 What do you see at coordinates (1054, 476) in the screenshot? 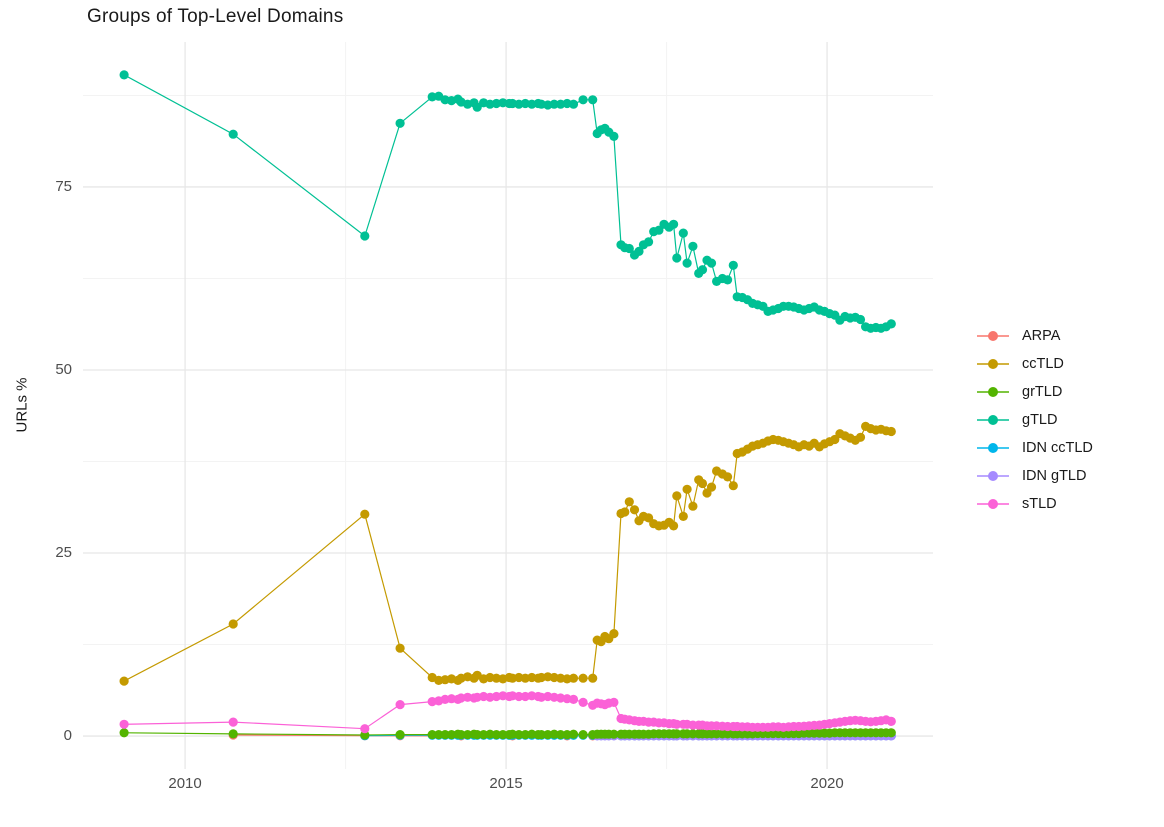
I see `legend-label: IDN gTLD` at bounding box center [1054, 476].